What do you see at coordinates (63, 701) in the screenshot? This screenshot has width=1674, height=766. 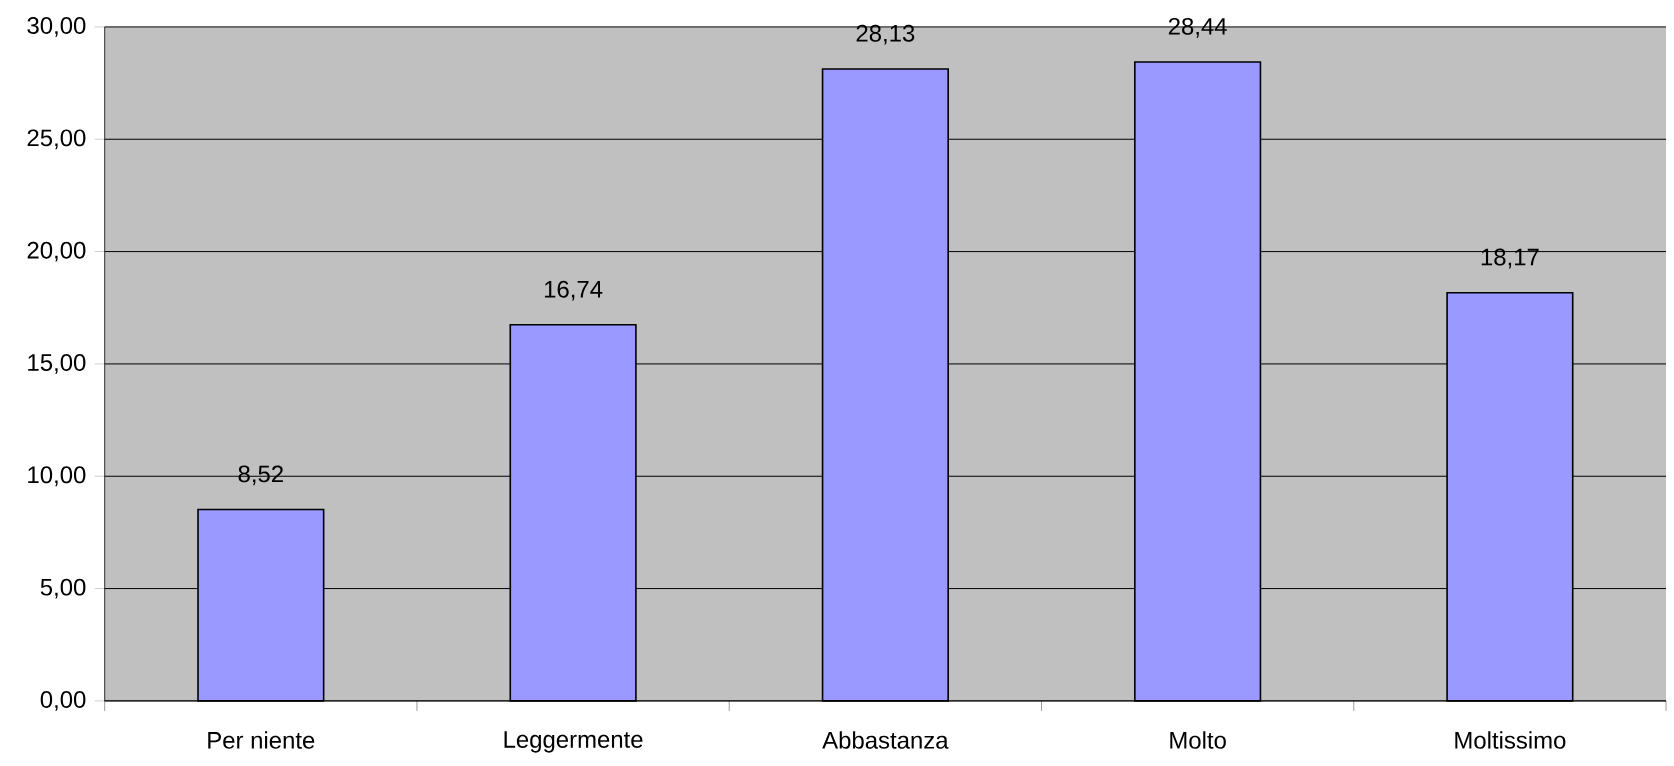 I see `y-tick-label: 0,00` at bounding box center [63, 701].